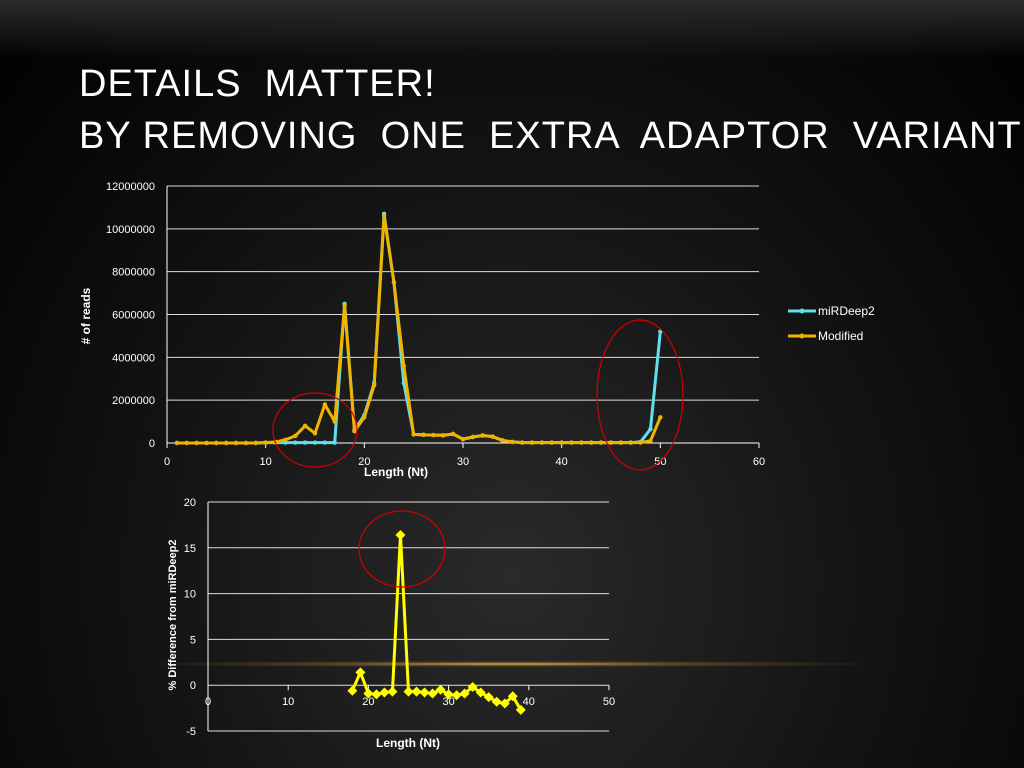  What do you see at coordinates (257, 84) in the screenshot?
I see `title-line-1: Details matter!` at bounding box center [257, 84].